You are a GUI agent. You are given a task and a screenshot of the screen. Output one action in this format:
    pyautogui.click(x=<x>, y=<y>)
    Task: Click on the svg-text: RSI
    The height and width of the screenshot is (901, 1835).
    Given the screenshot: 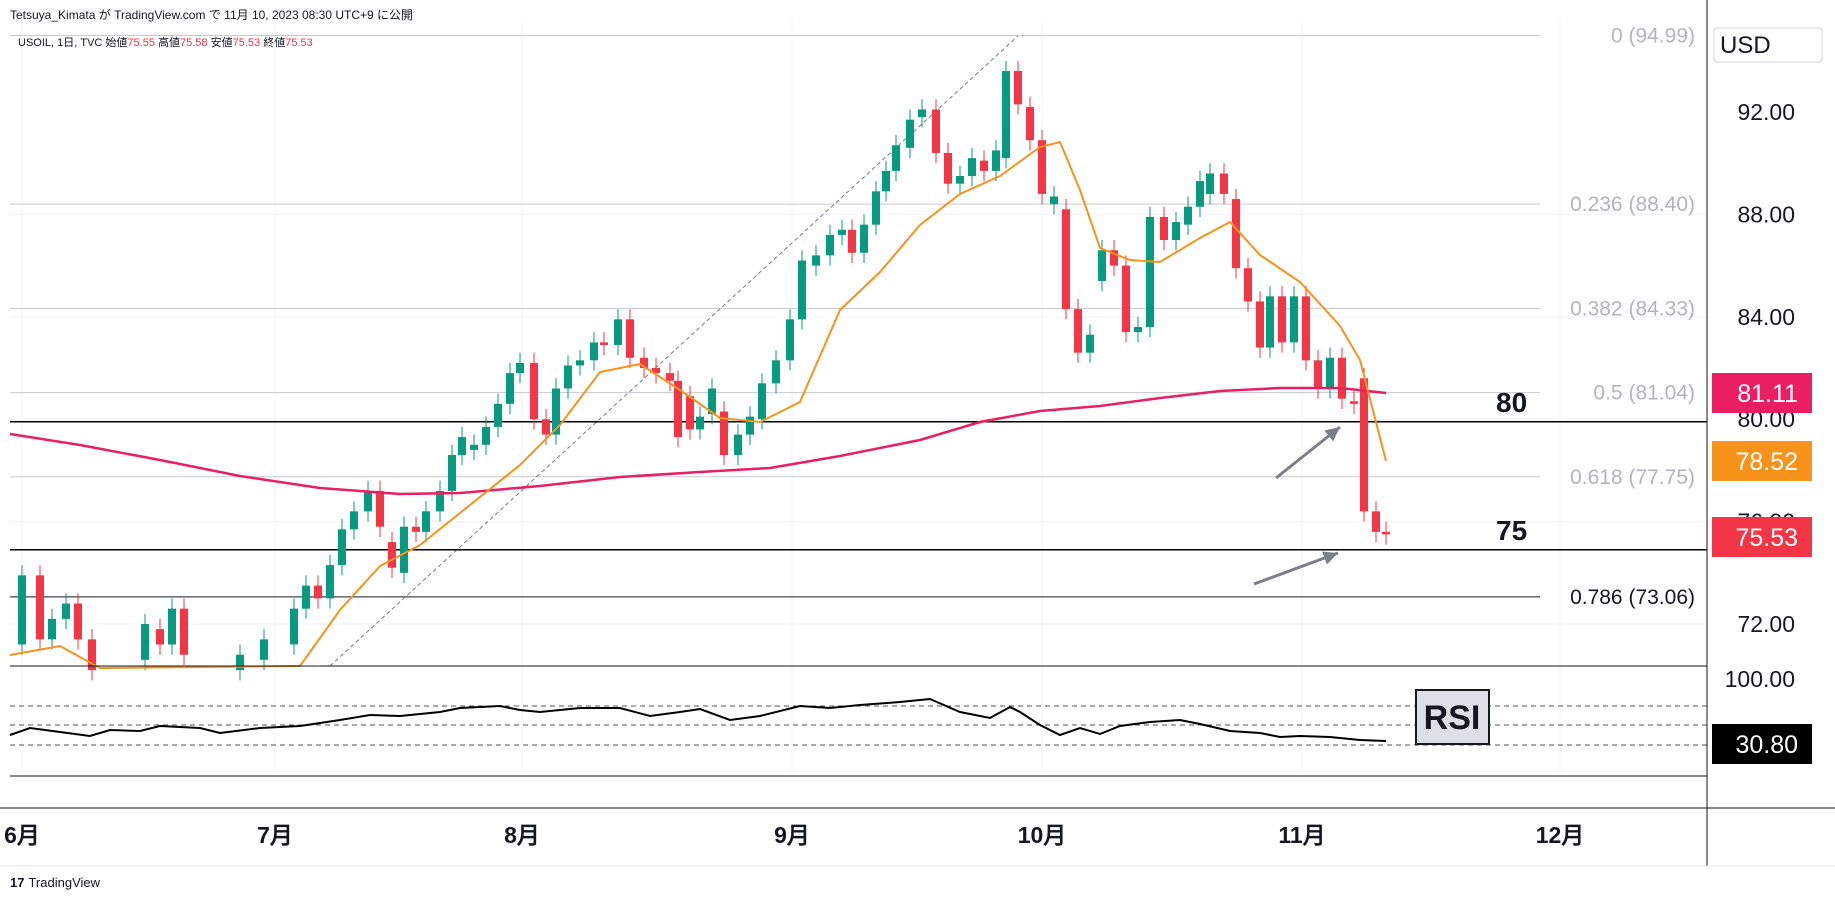 What is the action you would take?
    pyautogui.click(x=1452, y=718)
    